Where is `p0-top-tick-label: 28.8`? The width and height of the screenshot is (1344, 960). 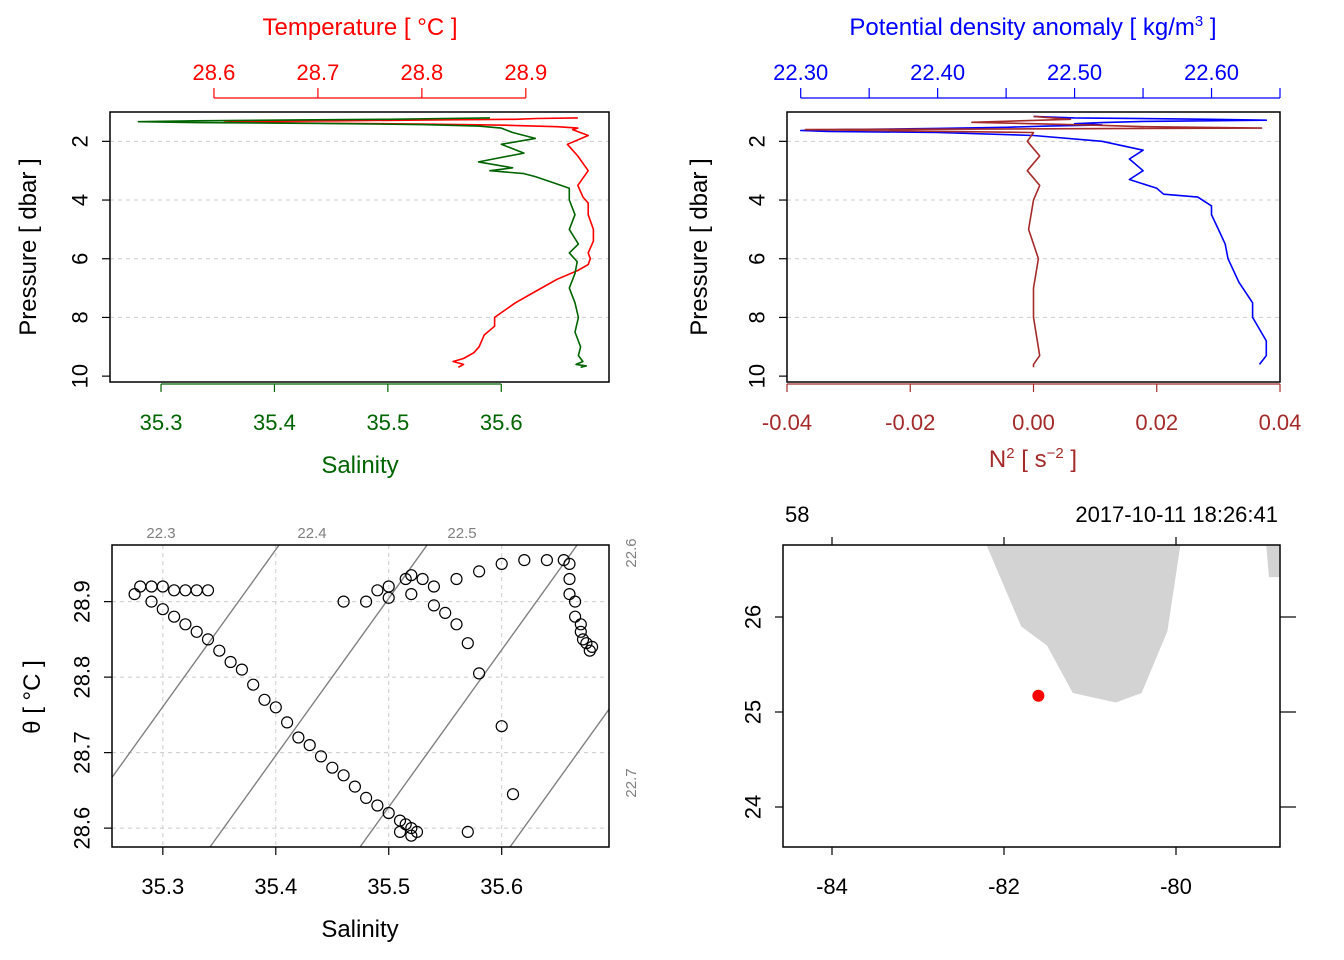 p0-top-tick-label: 28.8 is located at coordinates (421, 72).